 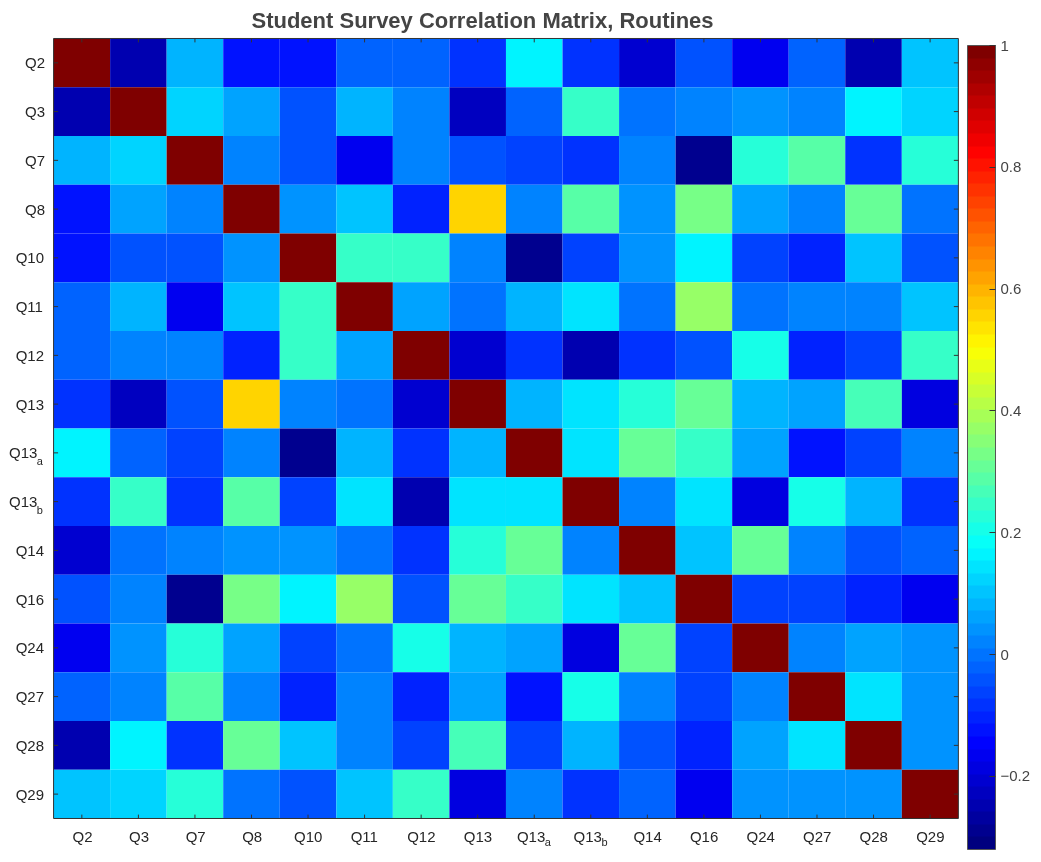 I want to click on color-bar-label: 0.6, so click(x=1011, y=289).